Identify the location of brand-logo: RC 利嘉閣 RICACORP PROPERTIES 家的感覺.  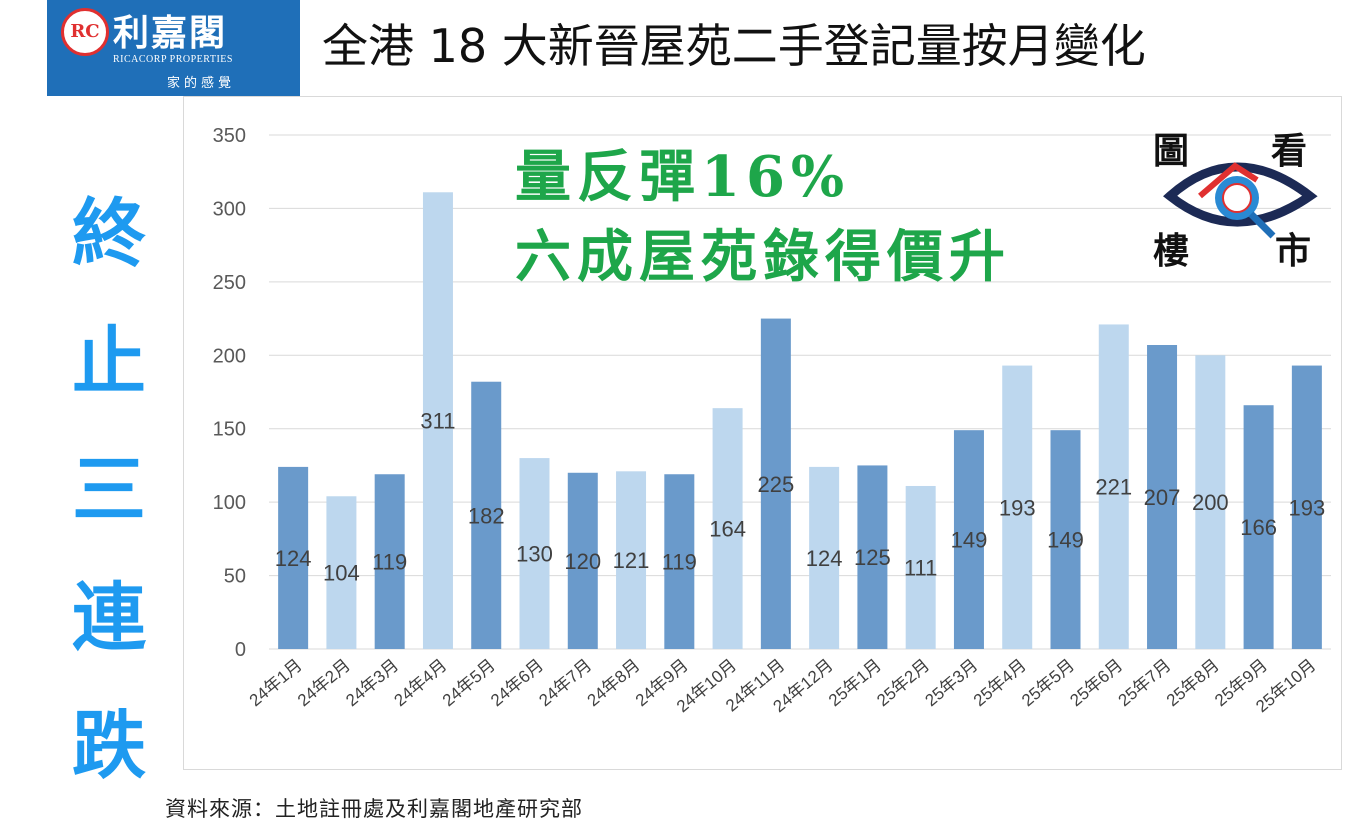
(173, 48).